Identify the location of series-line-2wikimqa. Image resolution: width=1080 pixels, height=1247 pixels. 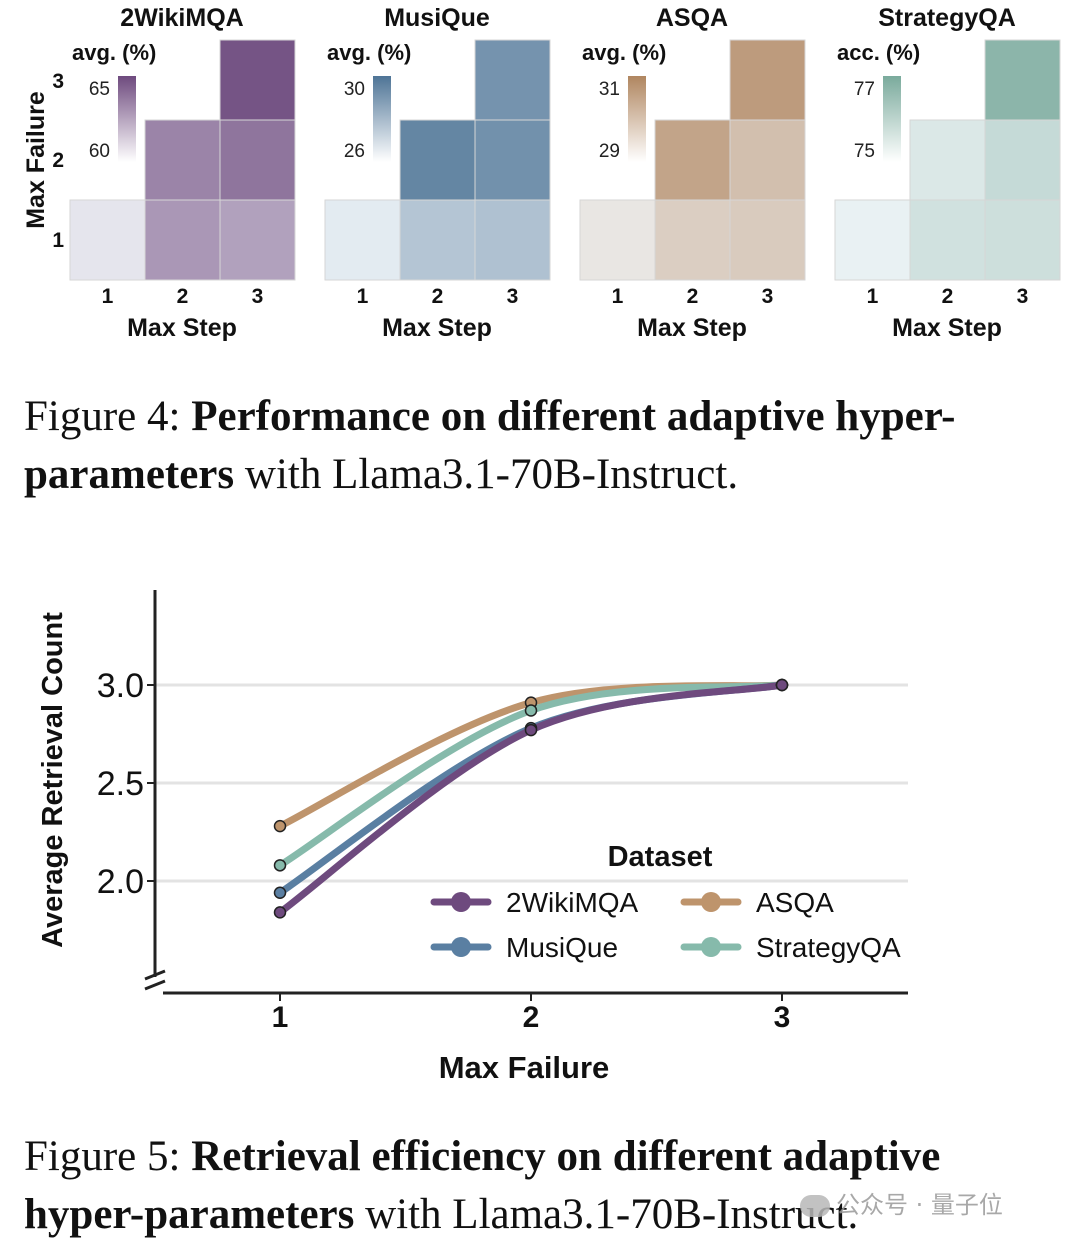
(531, 798).